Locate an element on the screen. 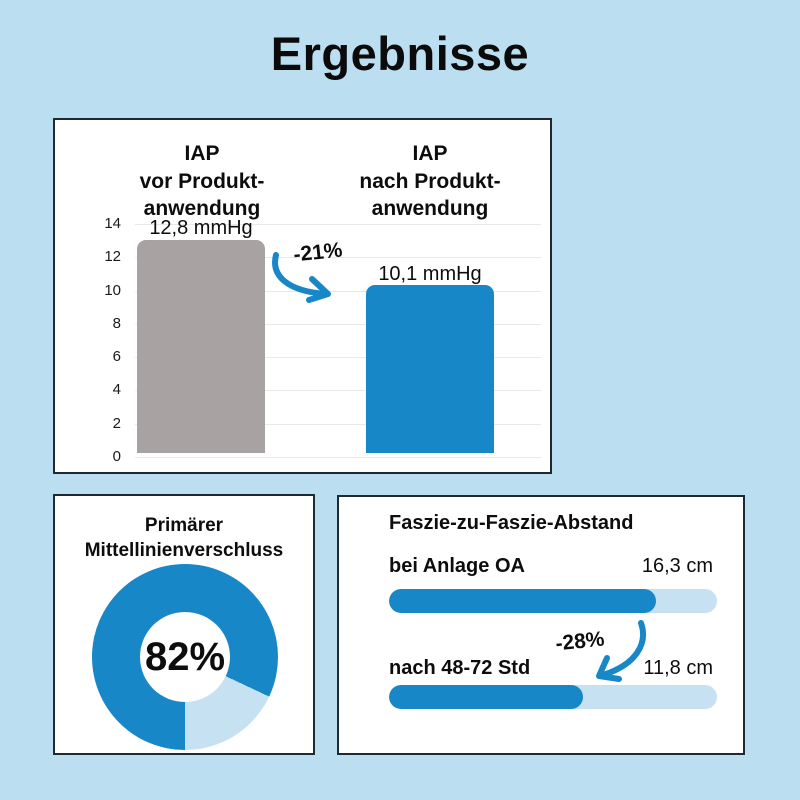 The width and height of the screenshot is (800, 800). y-axis-tick-label: 10 is located at coordinates (112, 290).